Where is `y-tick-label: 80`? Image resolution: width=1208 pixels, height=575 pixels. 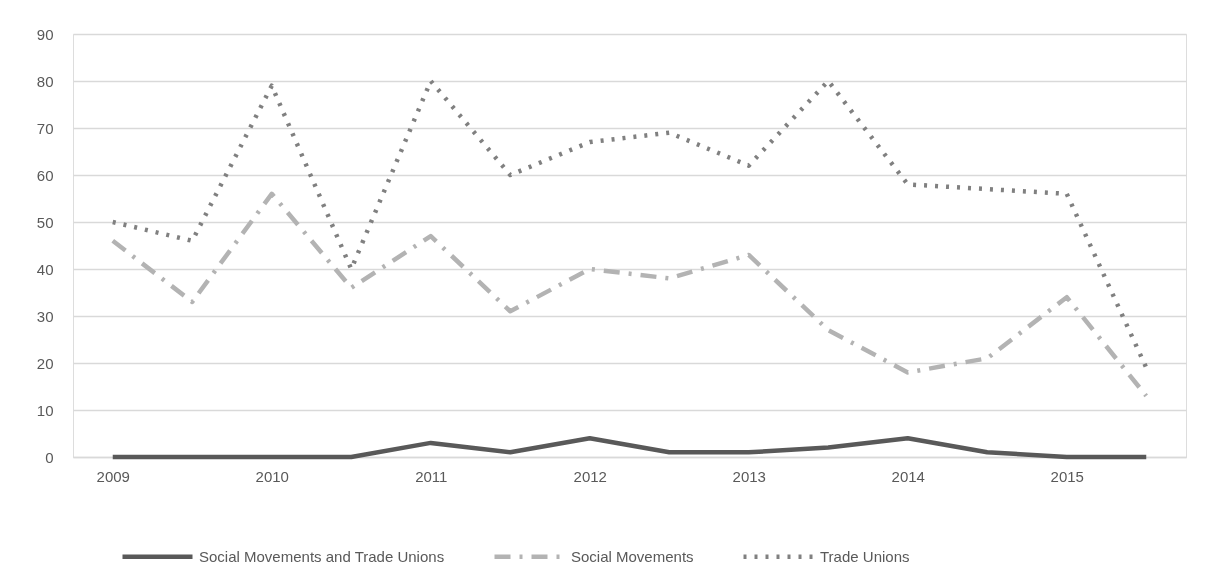
y-tick-label: 80 is located at coordinates (45, 81).